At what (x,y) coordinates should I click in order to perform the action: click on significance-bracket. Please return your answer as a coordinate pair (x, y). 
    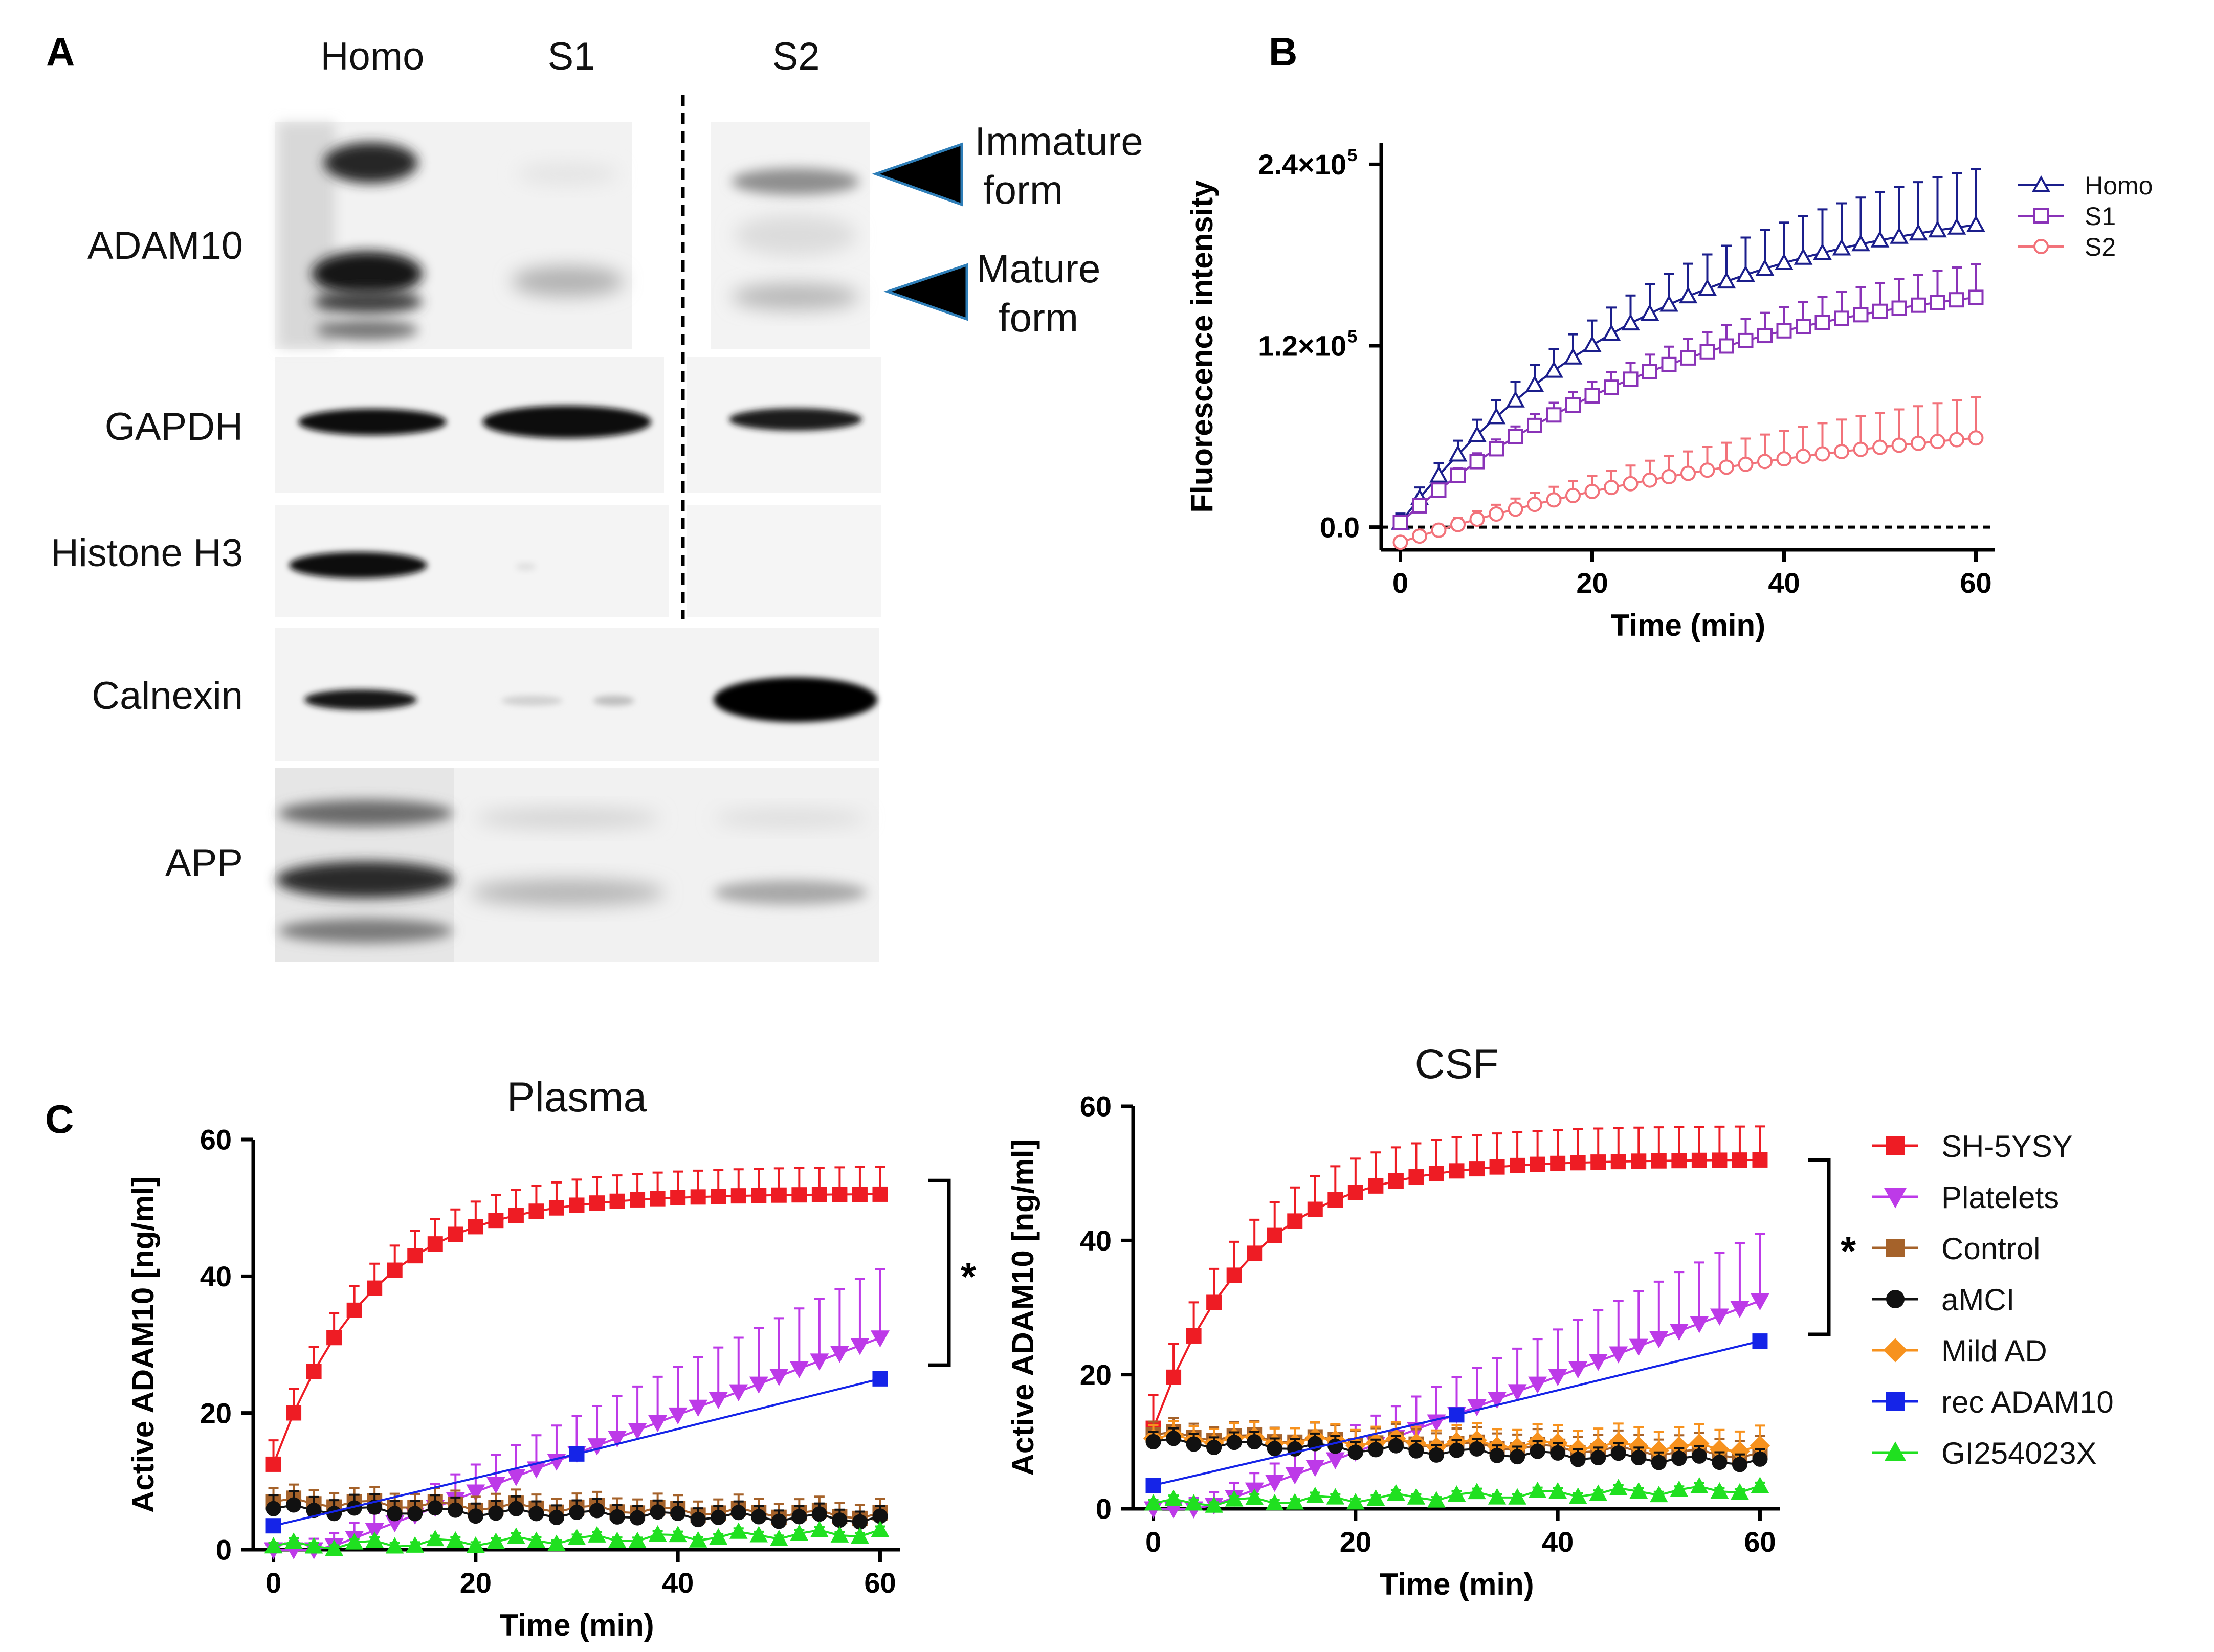
    Looking at the image, I should click on (1819, 1247).